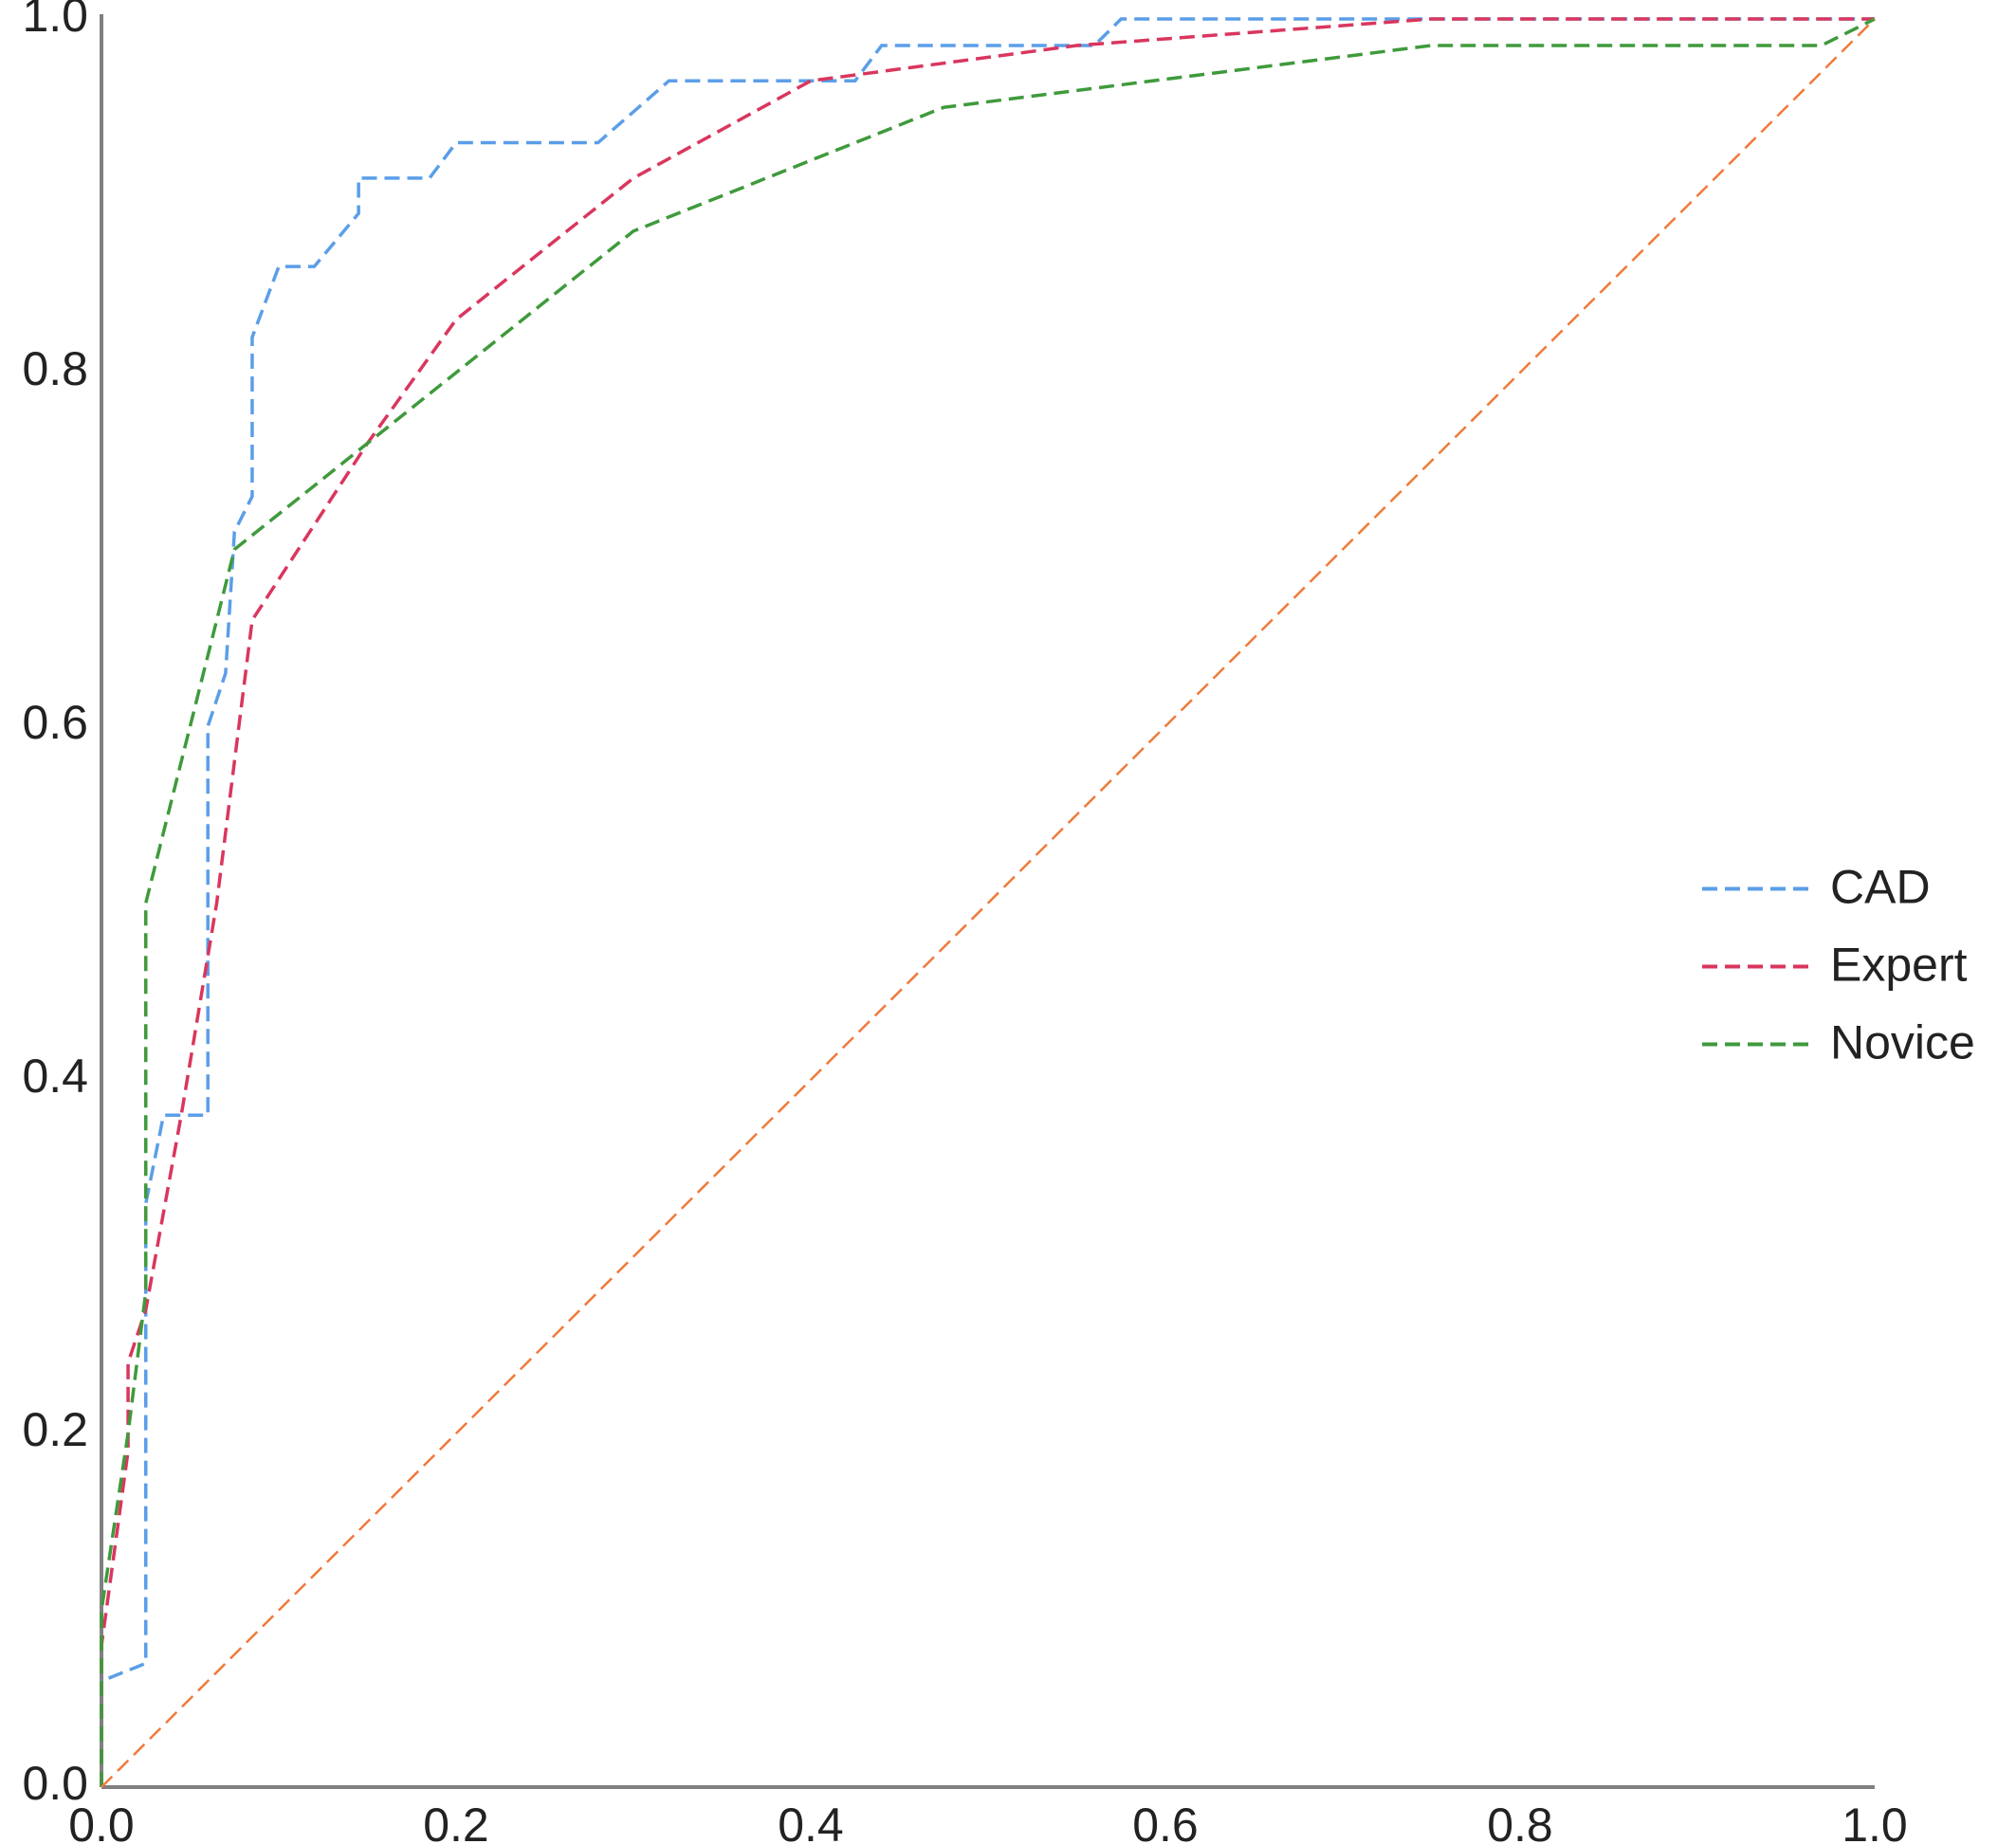 The image size is (2016, 1844). What do you see at coordinates (101, 1821) in the screenshot?
I see `x-tick-label: 0.0` at bounding box center [101, 1821].